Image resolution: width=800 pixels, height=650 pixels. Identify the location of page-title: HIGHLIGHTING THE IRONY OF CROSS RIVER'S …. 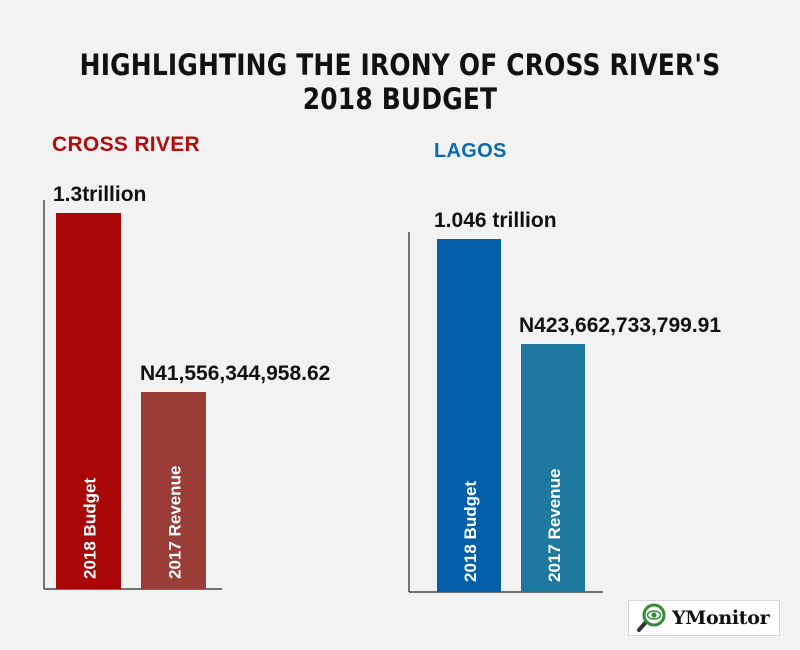
(400, 82).